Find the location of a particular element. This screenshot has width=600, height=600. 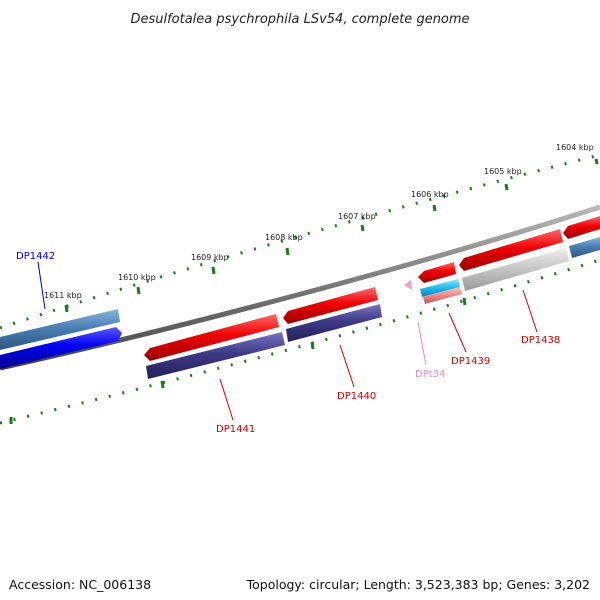

gene-DP1439-cog-cyan is located at coordinates (440, 288).